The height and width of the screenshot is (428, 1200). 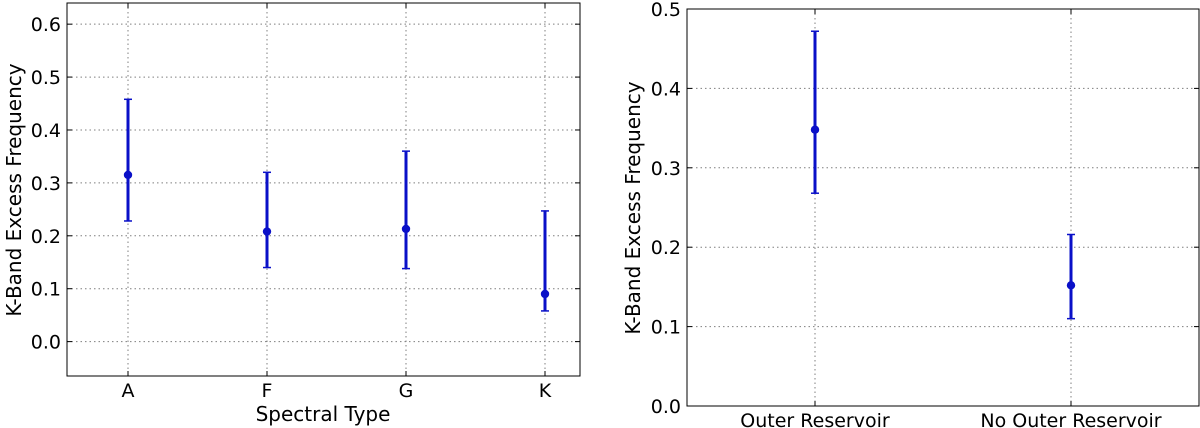 What do you see at coordinates (666, 407) in the screenshot?
I see `right-y-tick-label: 0.0` at bounding box center [666, 407].